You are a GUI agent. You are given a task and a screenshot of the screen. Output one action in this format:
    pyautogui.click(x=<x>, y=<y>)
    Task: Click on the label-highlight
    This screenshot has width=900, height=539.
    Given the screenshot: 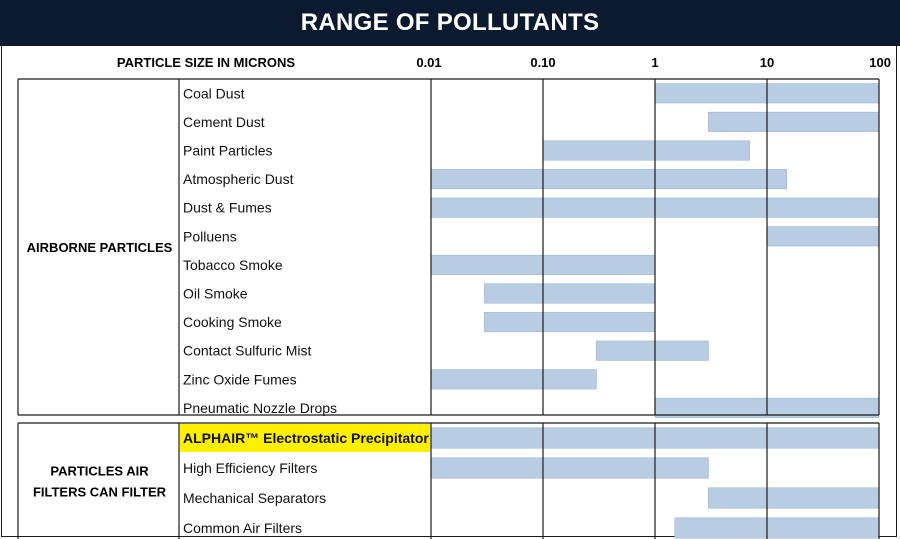 What is the action you would take?
    pyautogui.click(x=305, y=438)
    